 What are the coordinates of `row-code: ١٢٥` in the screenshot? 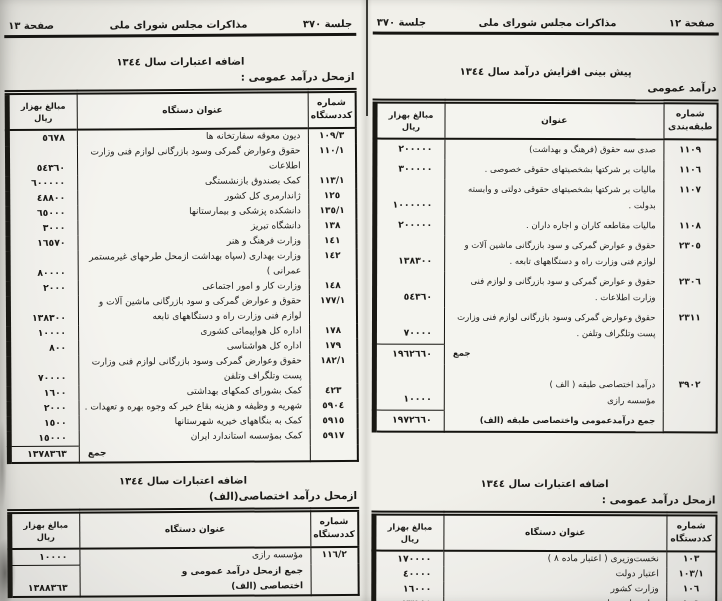 It's located at (332, 197).